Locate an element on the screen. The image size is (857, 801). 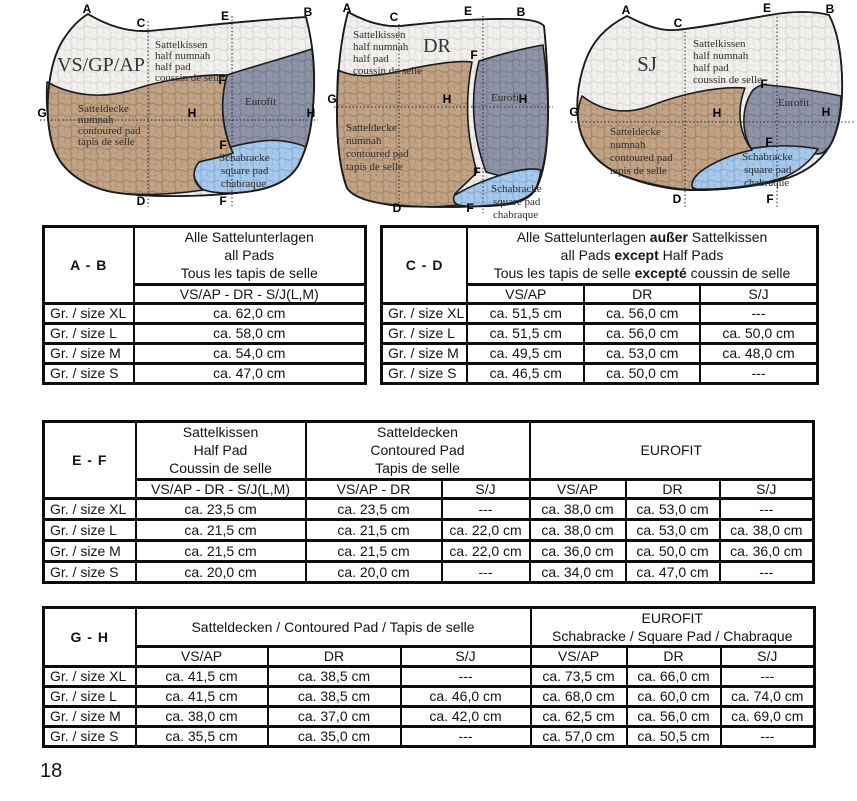
header-line: Coussin de selle is located at coordinates (220, 468).